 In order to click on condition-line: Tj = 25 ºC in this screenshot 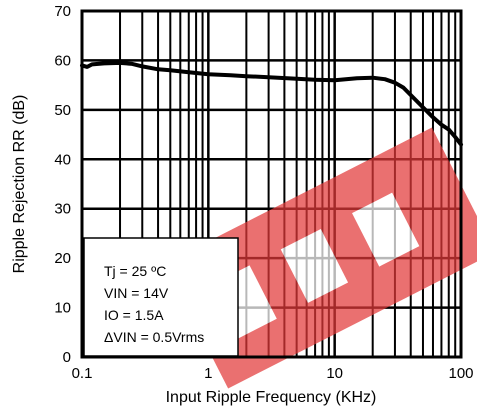, I will do `click(135, 271)`.